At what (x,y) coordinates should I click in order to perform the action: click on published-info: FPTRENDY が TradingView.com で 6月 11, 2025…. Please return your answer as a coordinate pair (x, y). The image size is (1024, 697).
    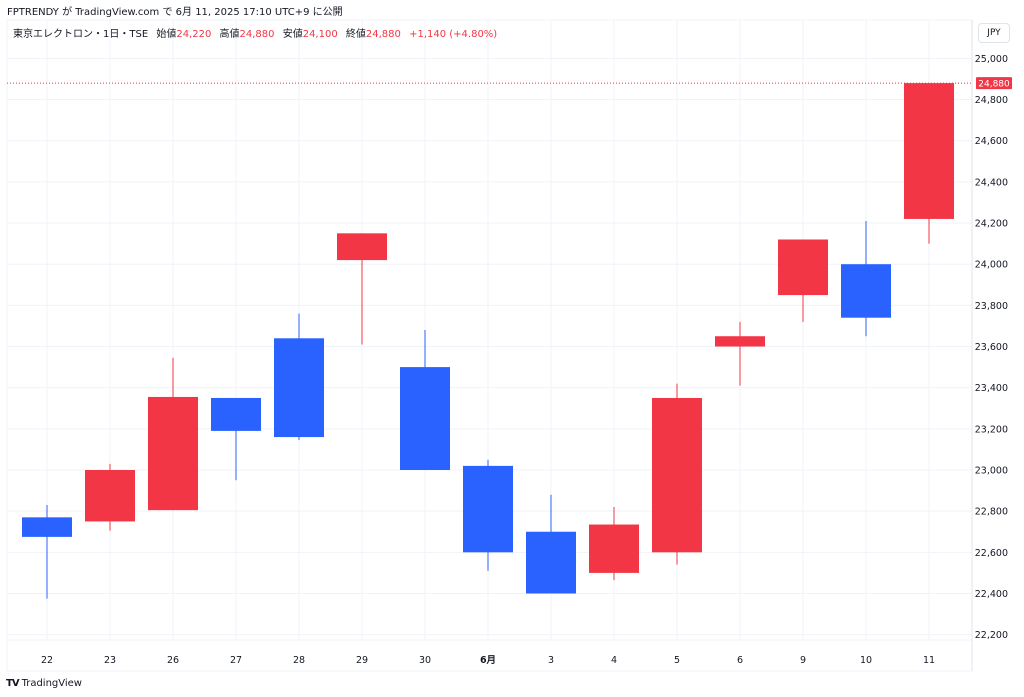
    Looking at the image, I should click on (175, 12).